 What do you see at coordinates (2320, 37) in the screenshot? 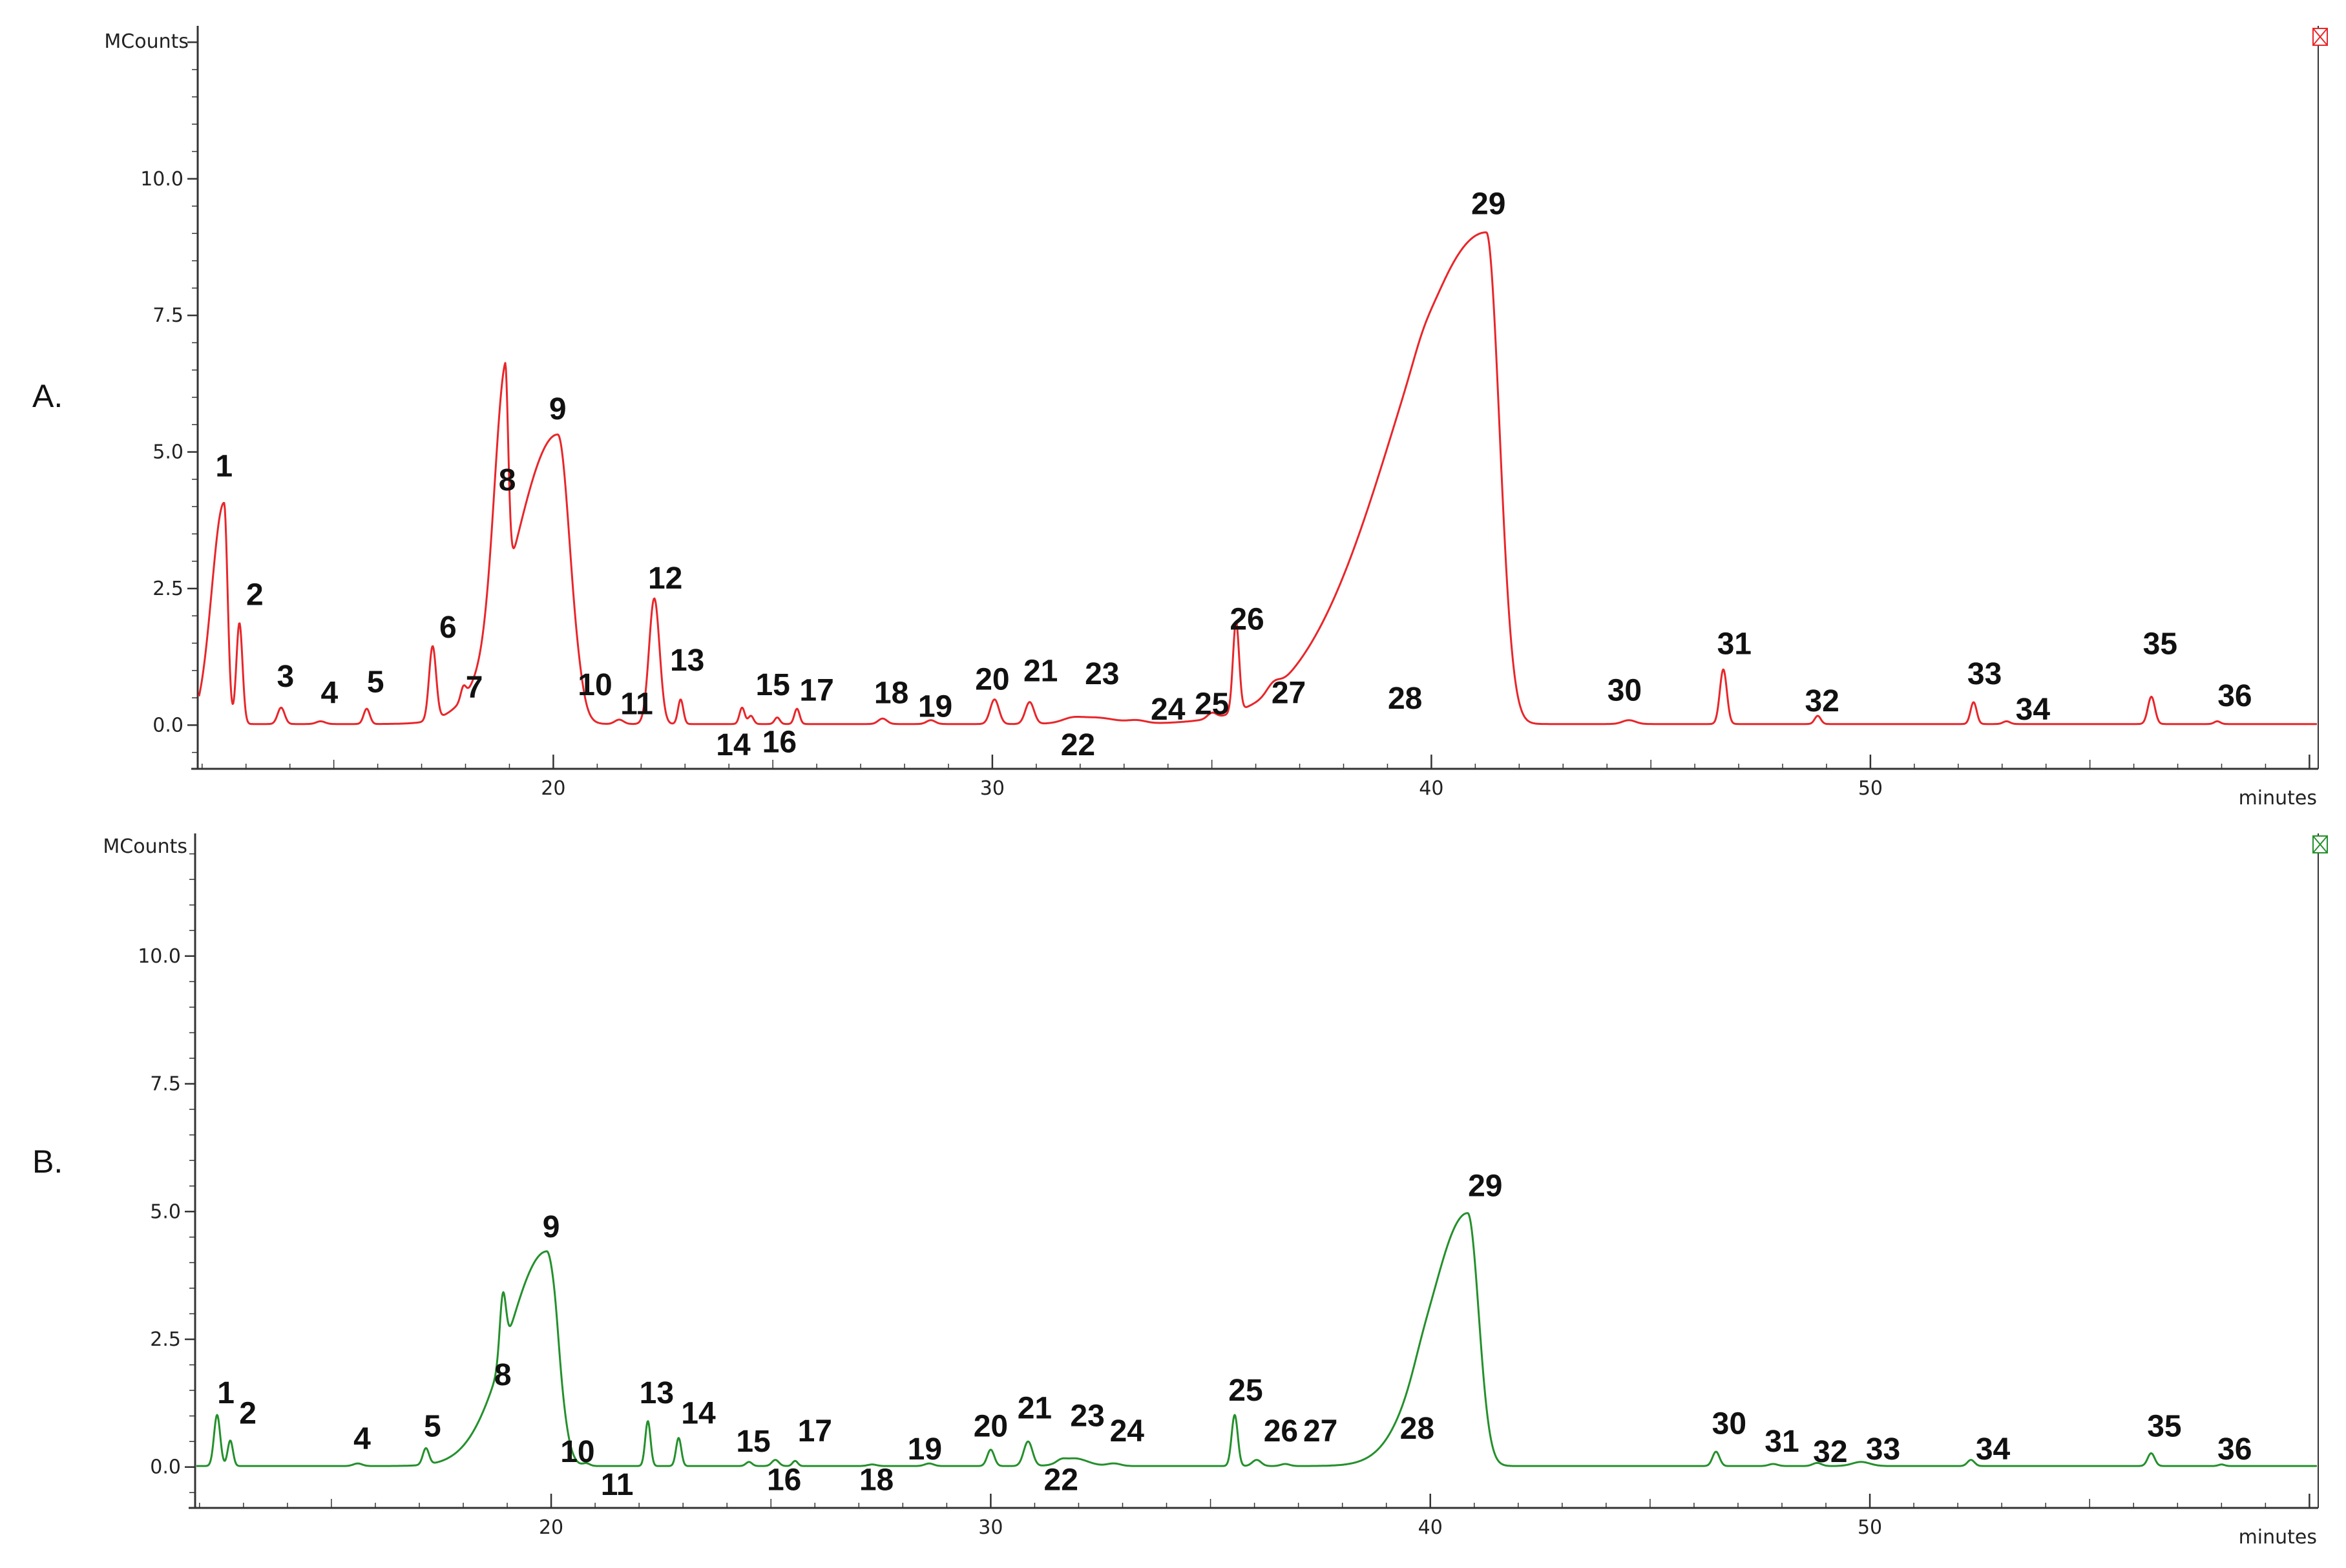
I see `red-box-icon` at bounding box center [2320, 37].